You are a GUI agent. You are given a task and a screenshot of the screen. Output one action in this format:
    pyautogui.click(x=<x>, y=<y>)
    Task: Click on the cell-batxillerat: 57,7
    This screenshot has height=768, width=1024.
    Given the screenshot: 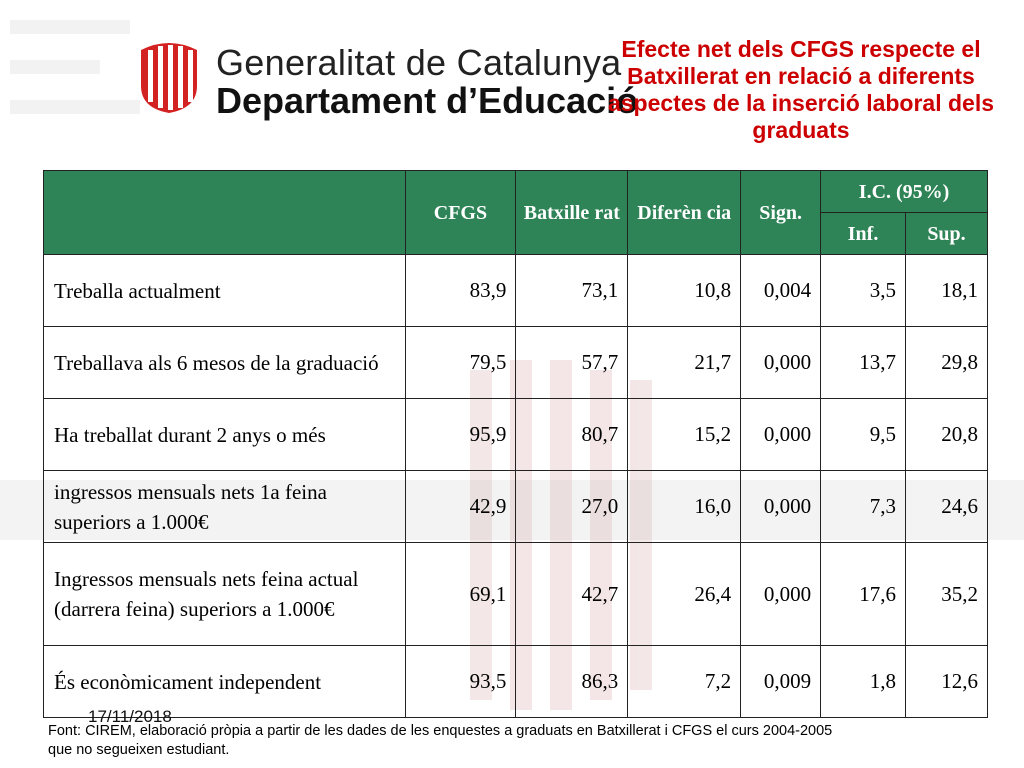 What is the action you would take?
    pyautogui.click(x=572, y=362)
    